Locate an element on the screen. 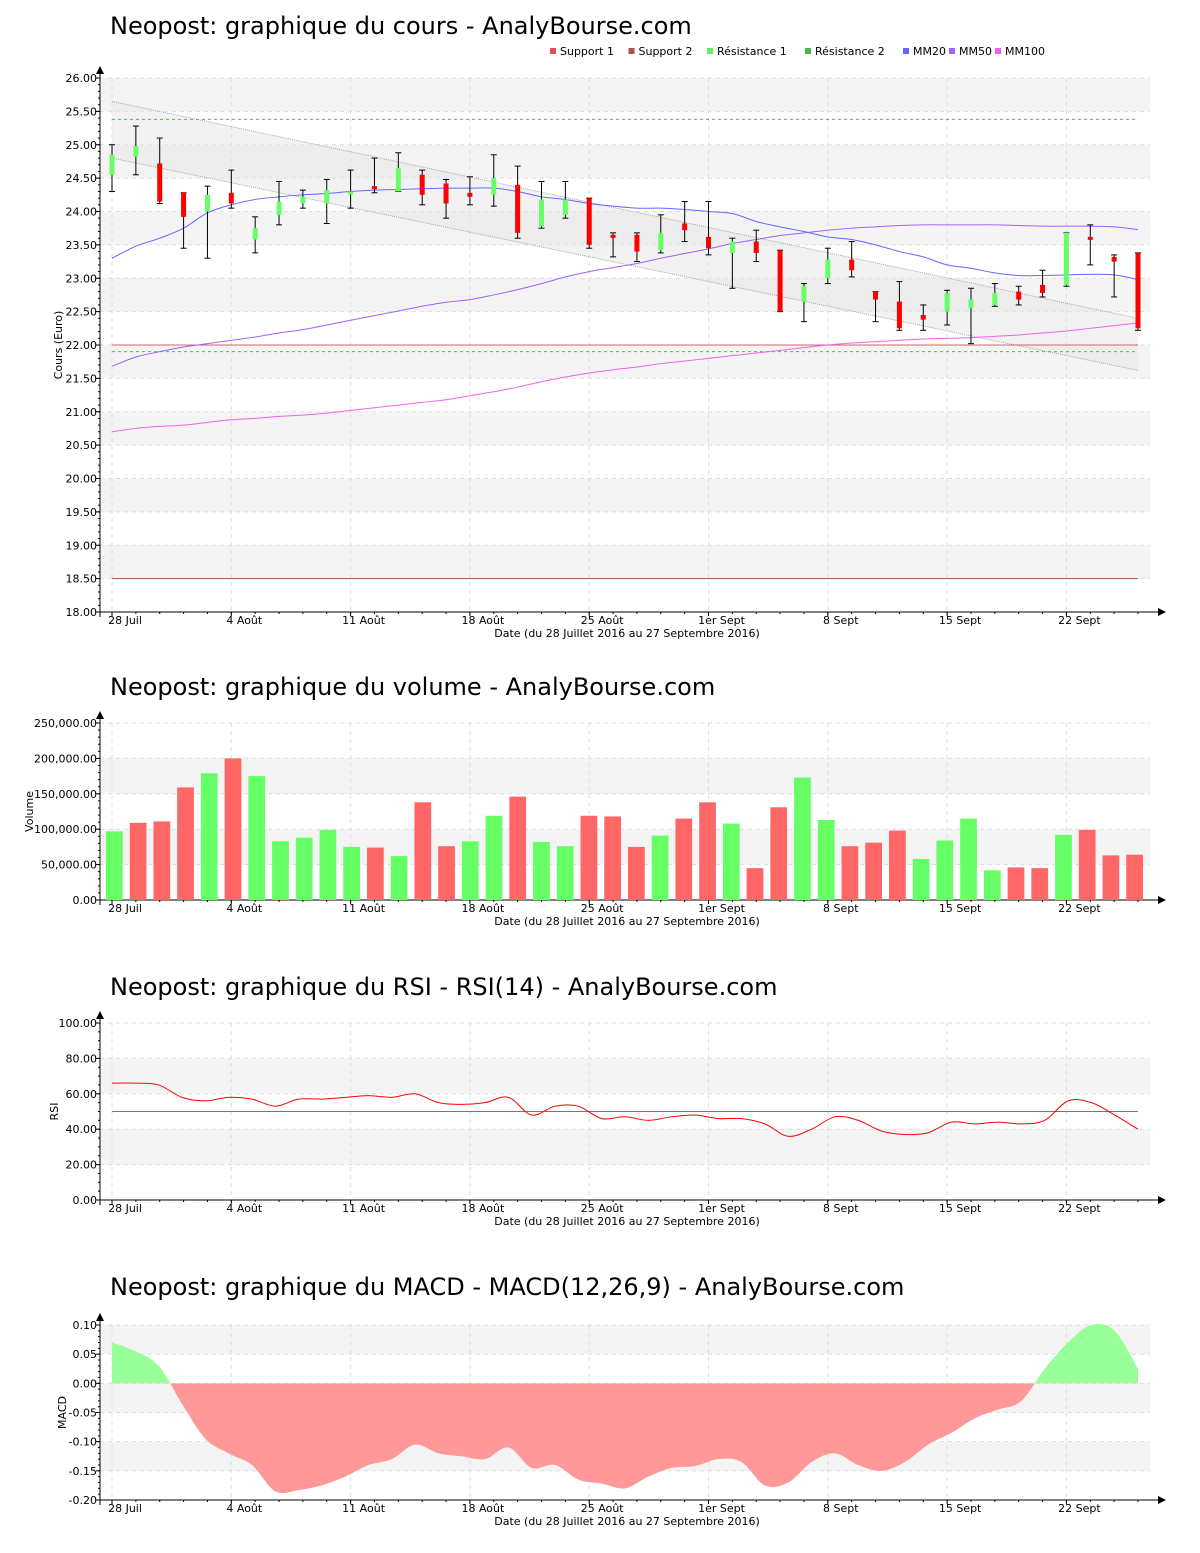  y-tick-label: 200,000.00 is located at coordinates (65, 758).